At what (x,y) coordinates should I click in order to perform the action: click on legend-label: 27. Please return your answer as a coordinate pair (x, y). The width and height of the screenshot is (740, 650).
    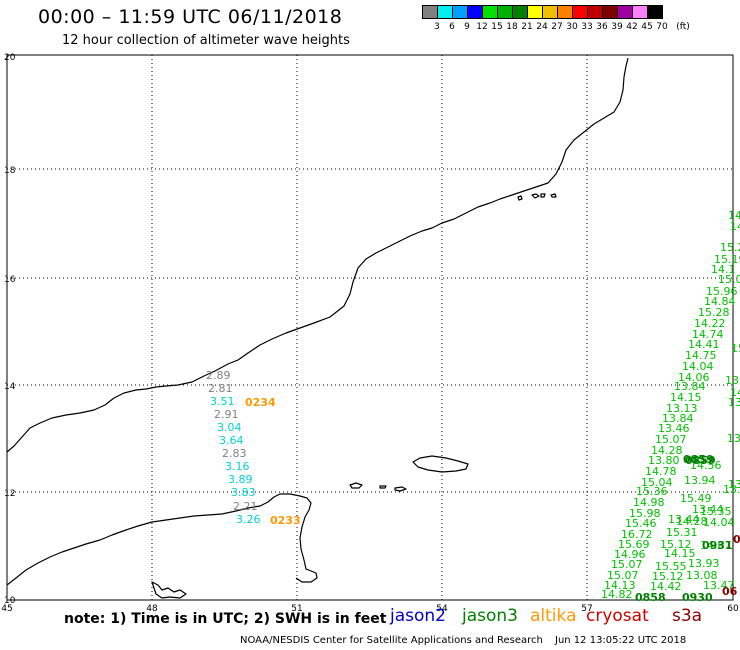
    Looking at the image, I should click on (557, 27).